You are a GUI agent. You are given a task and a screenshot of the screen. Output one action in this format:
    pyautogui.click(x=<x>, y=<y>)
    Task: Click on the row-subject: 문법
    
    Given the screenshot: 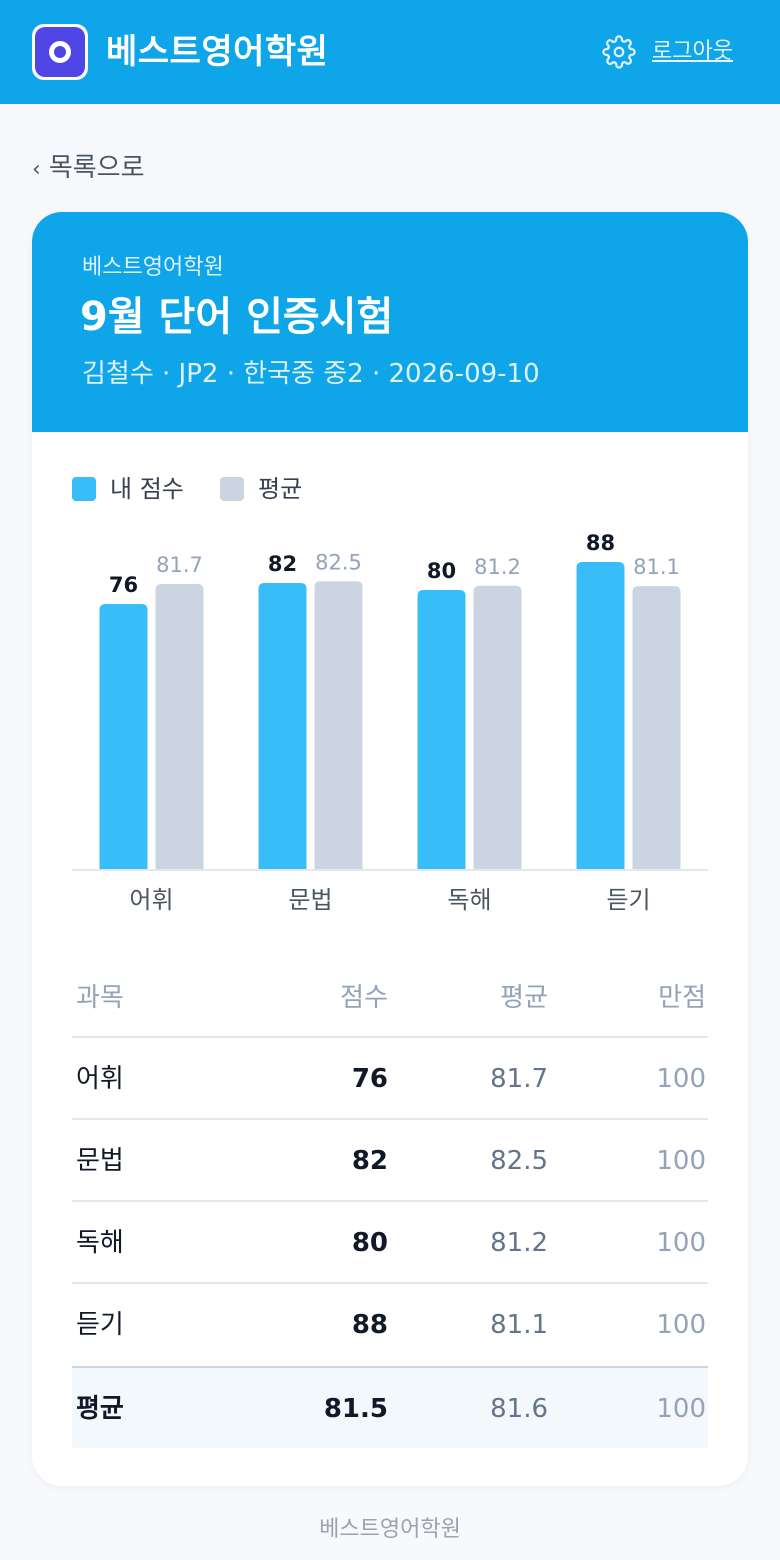 What is the action you would take?
    pyautogui.click(x=100, y=1161)
    